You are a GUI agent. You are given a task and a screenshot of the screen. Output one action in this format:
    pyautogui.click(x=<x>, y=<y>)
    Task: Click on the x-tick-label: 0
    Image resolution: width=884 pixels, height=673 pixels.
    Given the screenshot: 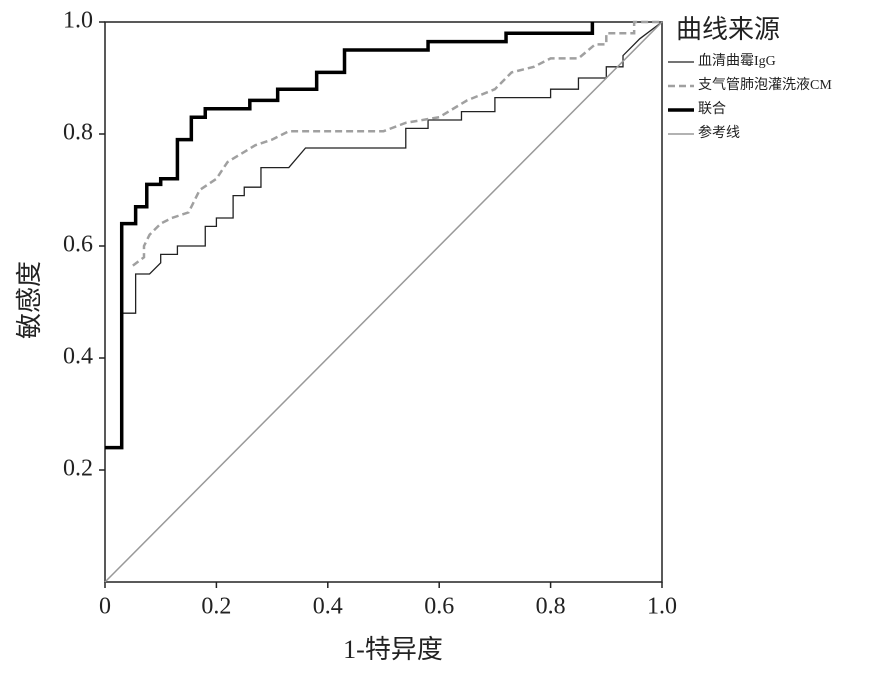 What is the action you would take?
    pyautogui.click(x=105, y=607)
    